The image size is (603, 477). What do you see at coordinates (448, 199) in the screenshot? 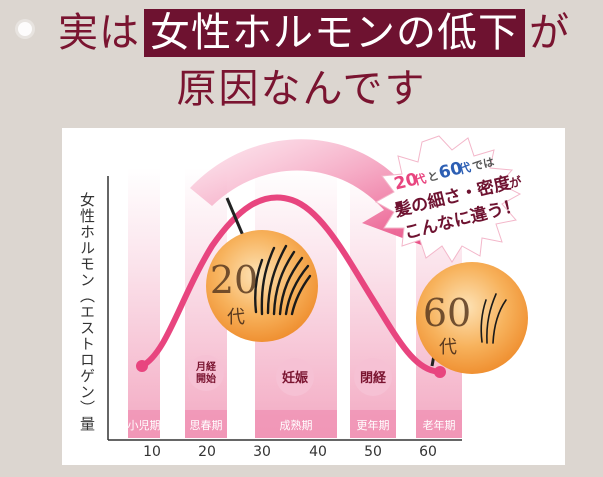
I see `callout-burst` at bounding box center [448, 199].